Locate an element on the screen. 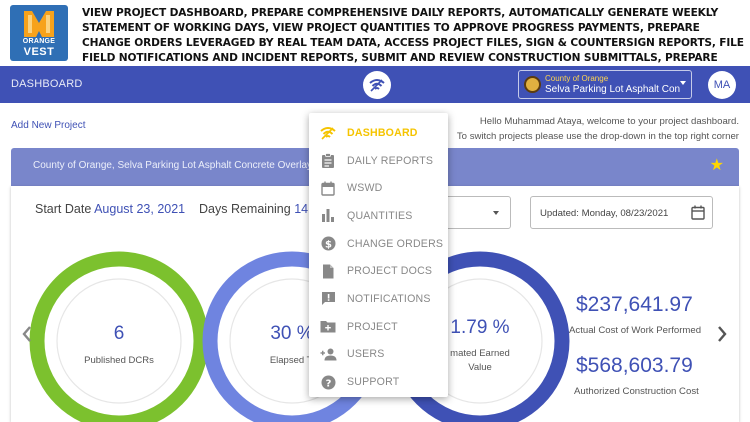 The image size is (750, 422). days-remaining-label: Days Remaining is located at coordinates (245, 209).